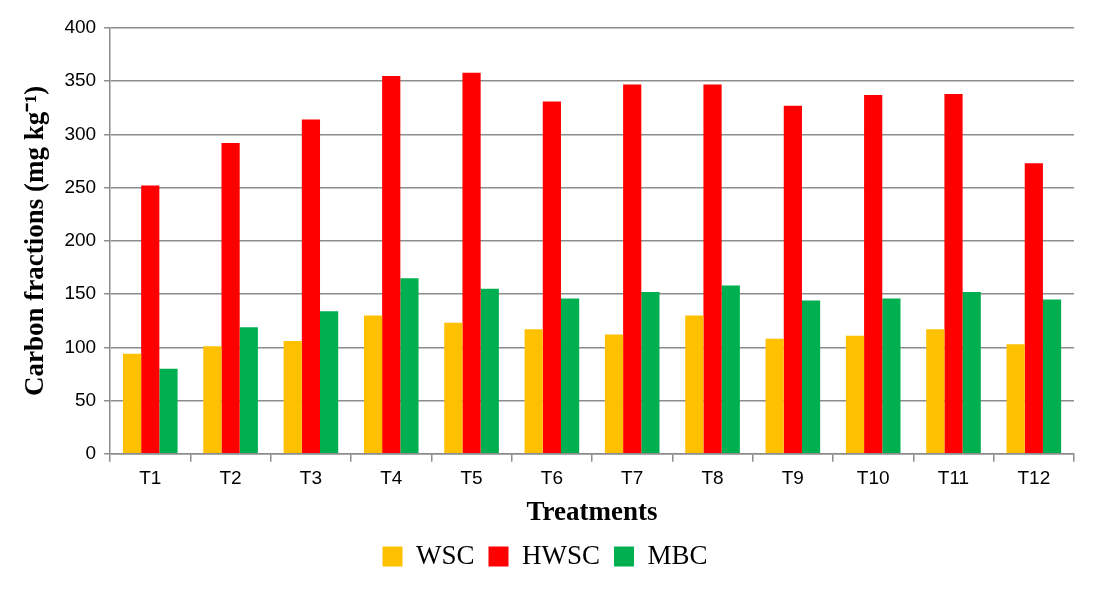  What do you see at coordinates (712, 478) in the screenshot?
I see `x-tick-label: T8` at bounding box center [712, 478].